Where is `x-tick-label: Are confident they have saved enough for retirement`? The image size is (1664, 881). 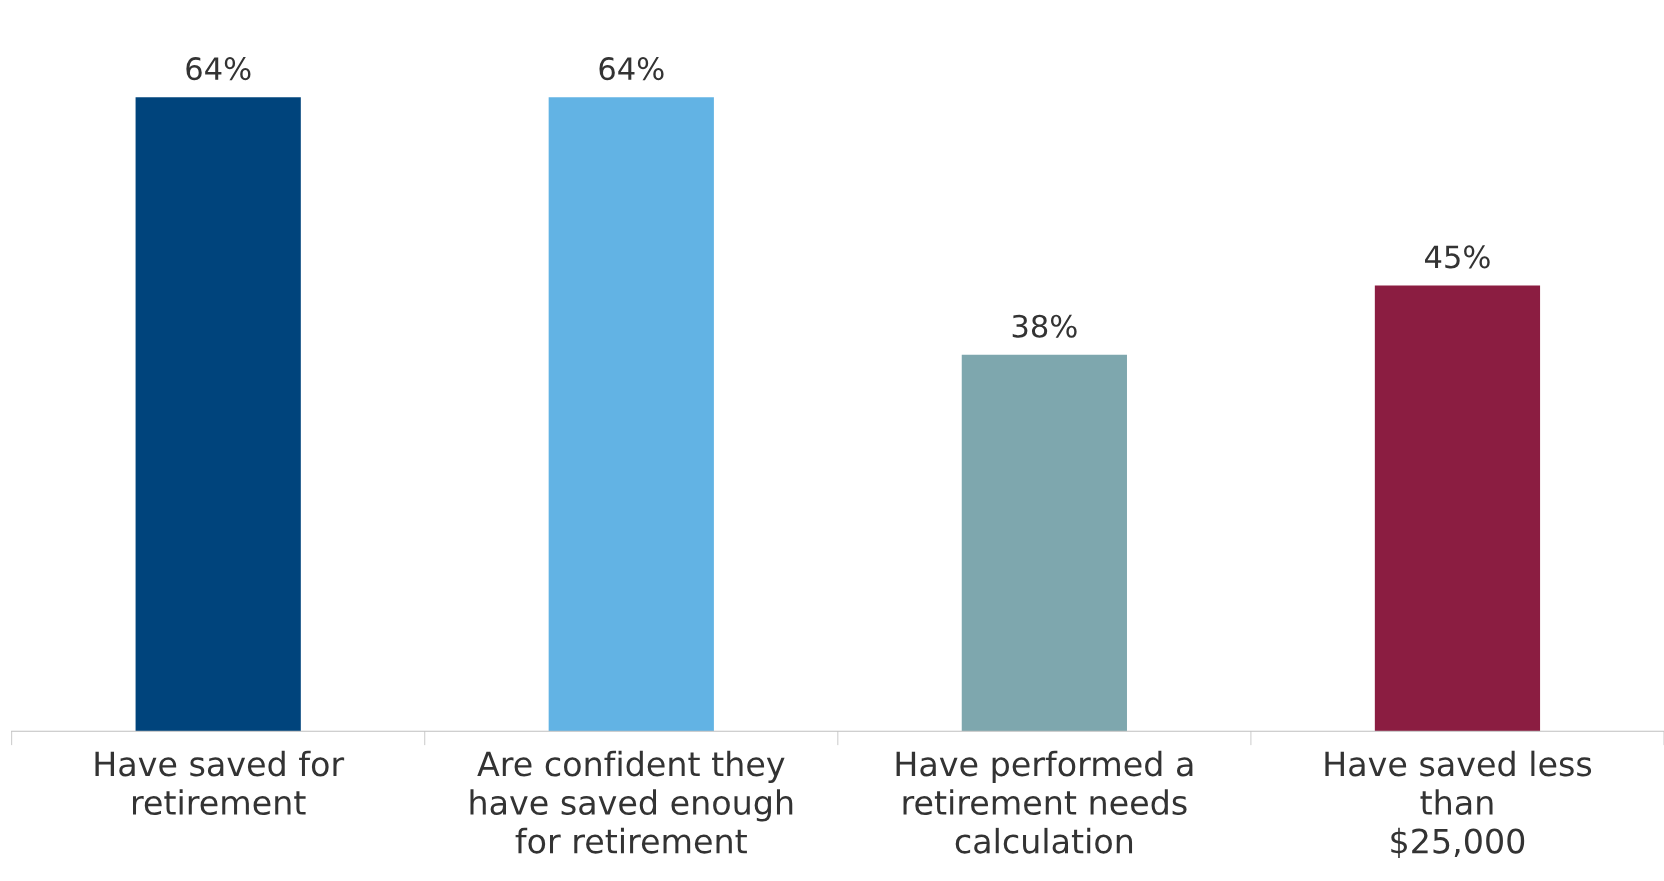
x-tick-label: Are confident they have saved enough for retirement is located at coordinates (631, 802).